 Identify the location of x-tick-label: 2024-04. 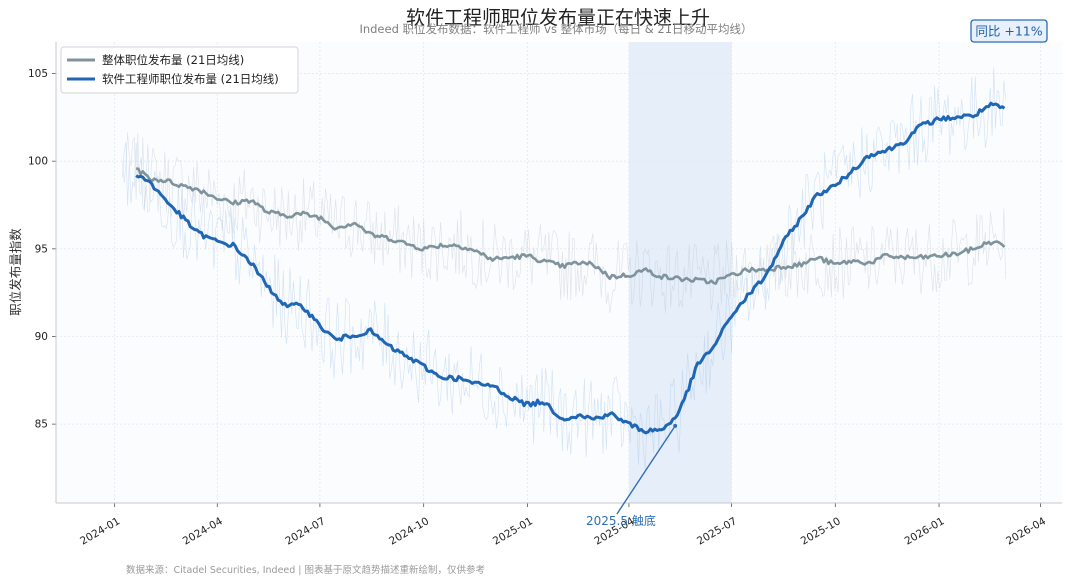
(203, 531).